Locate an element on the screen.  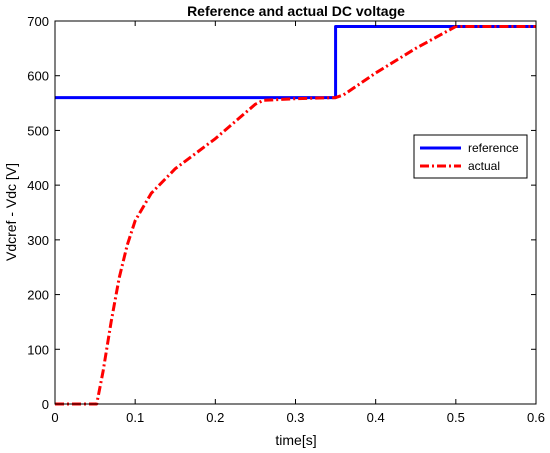
y-tick-label: 100 is located at coordinates (38, 349).